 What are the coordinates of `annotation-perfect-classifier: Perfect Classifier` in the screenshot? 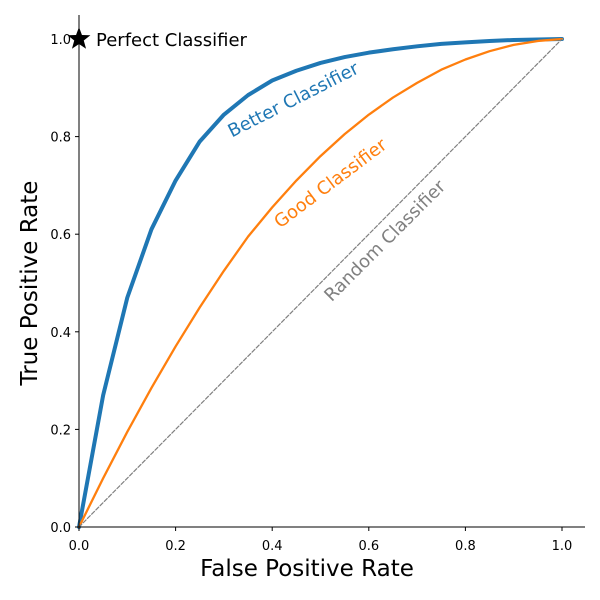 It's located at (172, 40).